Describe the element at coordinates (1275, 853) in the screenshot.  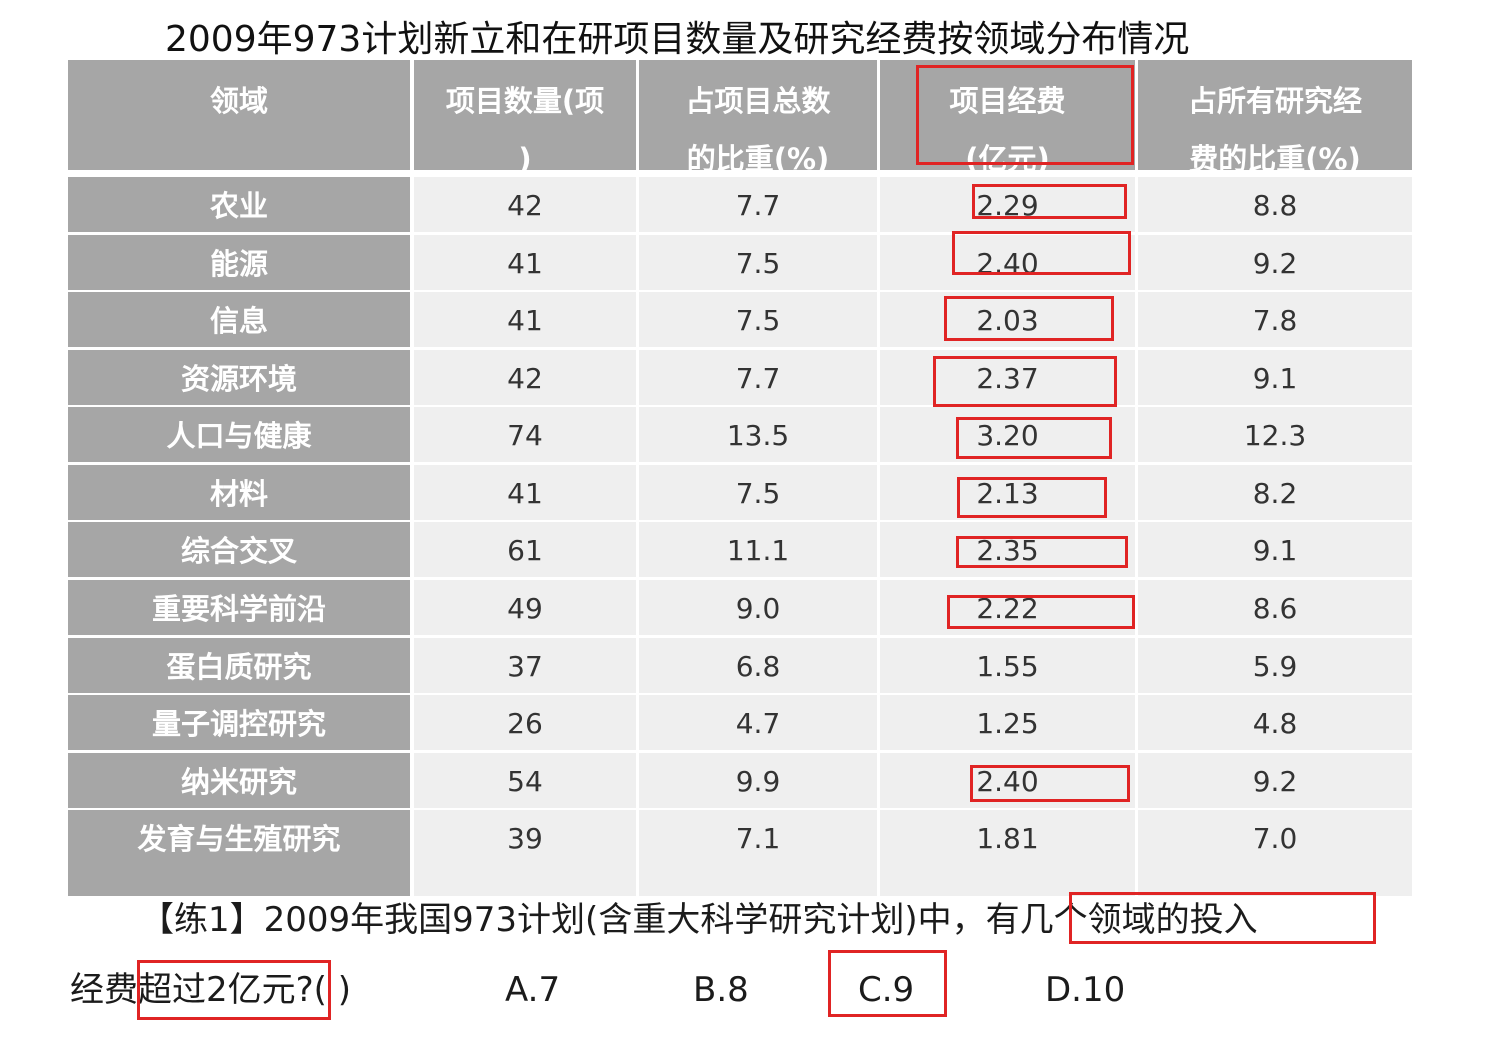
I see `cell-fund-share: 7.0` at that location.